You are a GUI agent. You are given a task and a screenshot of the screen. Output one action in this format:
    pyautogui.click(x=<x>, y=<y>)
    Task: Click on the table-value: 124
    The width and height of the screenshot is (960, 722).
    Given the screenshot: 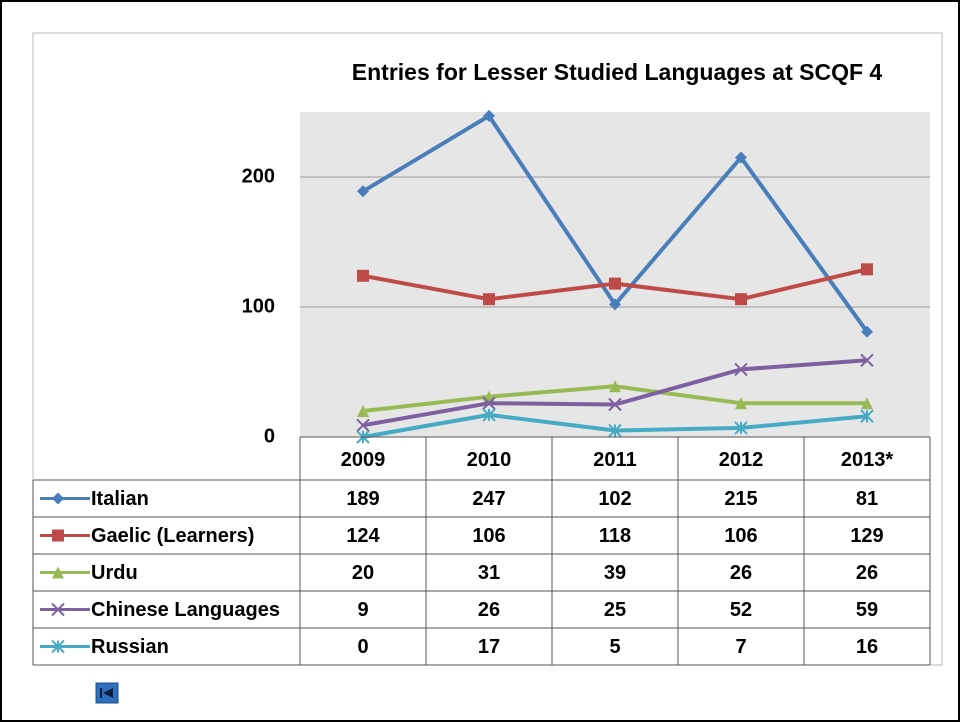 What is the action you would take?
    pyautogui.click(x=363, y=536)
    